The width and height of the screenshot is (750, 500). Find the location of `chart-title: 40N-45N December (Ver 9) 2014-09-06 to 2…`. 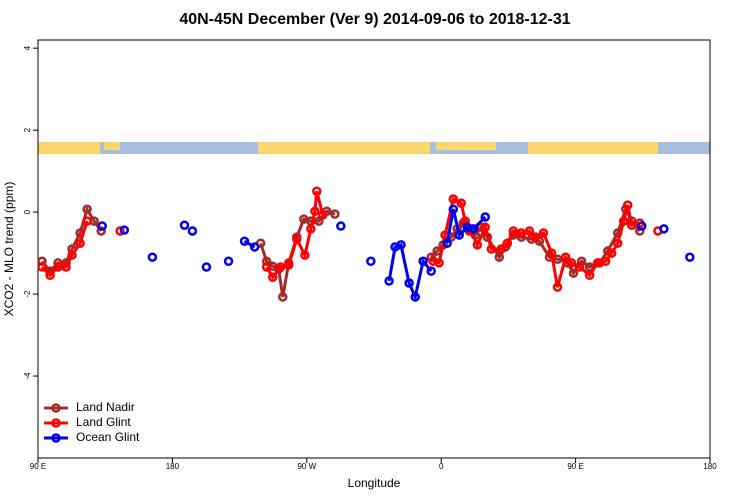

chart-title: 40N-45N December (Ver 9) 2014-09-06 to 2… is located at coordinates (374, 19).